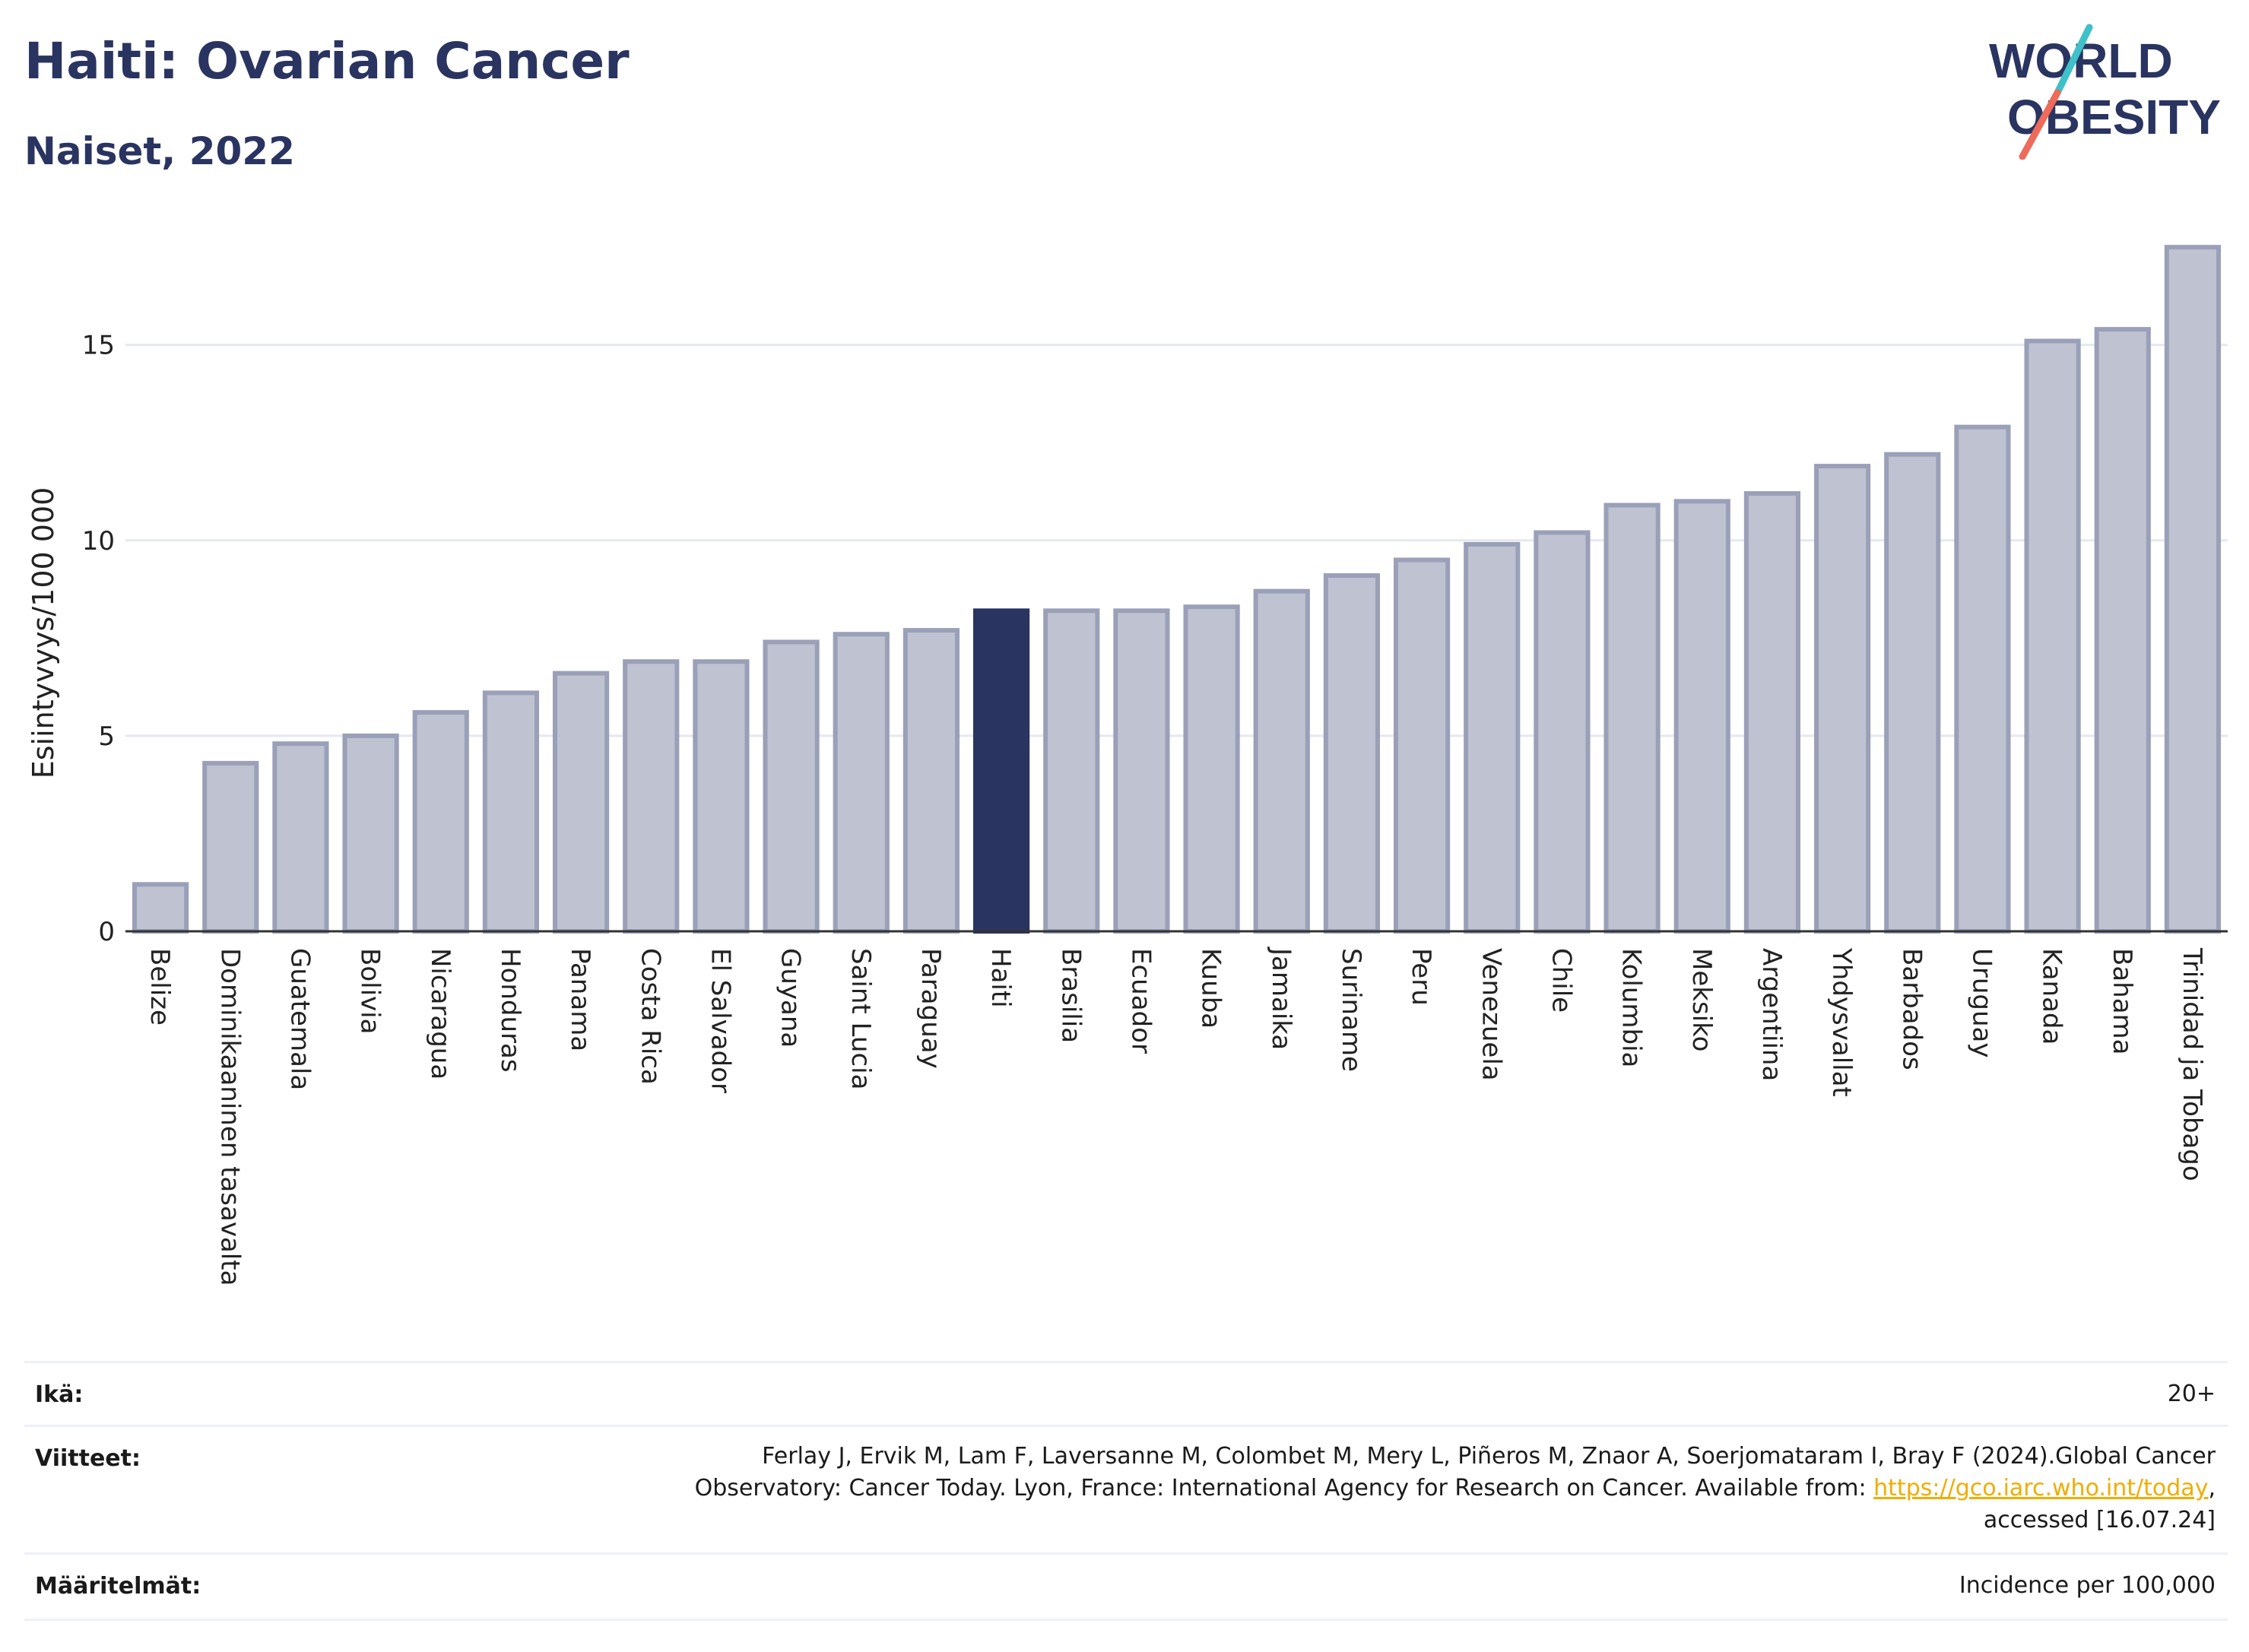 The image size is (2249, 1652). Describe the element at coordinates (2212, 1488) in the screenshot. I see `references-line-2-suffix: ,` at that location.